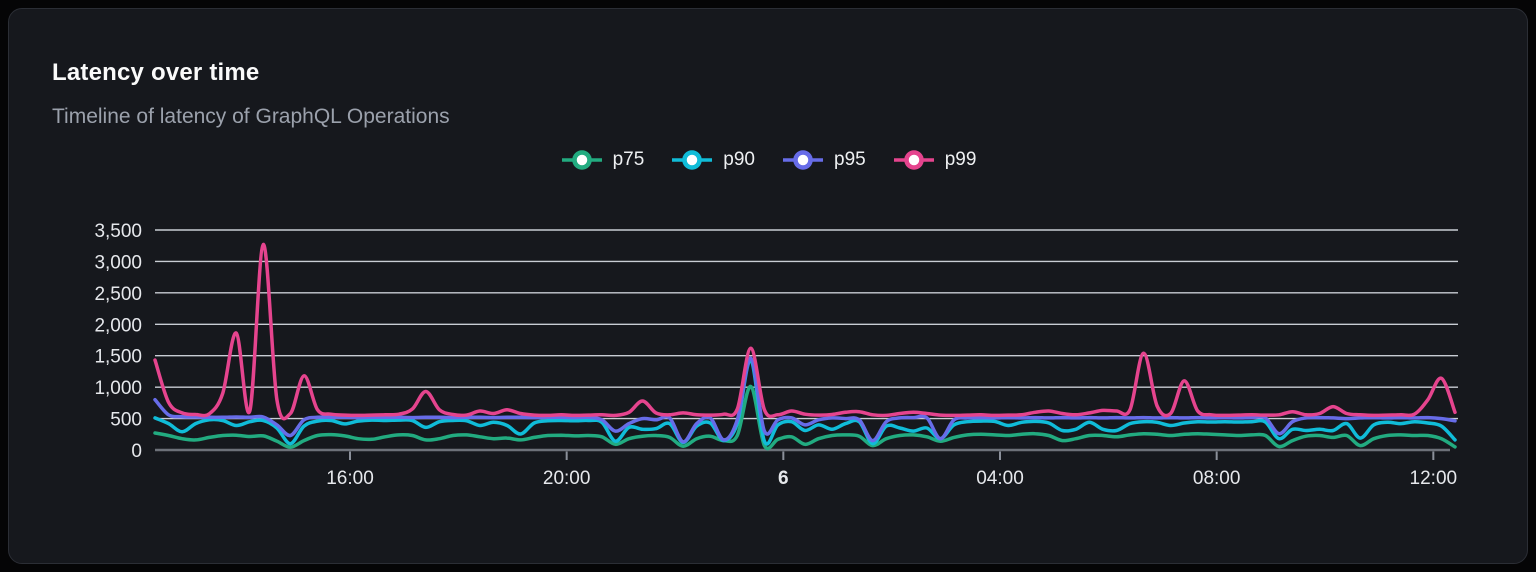 This screenshot has height=572, width=1536. Describe the element at coordinates (118, 325) in the screenshot. I see `y-axis-label: 2,000` at that location.